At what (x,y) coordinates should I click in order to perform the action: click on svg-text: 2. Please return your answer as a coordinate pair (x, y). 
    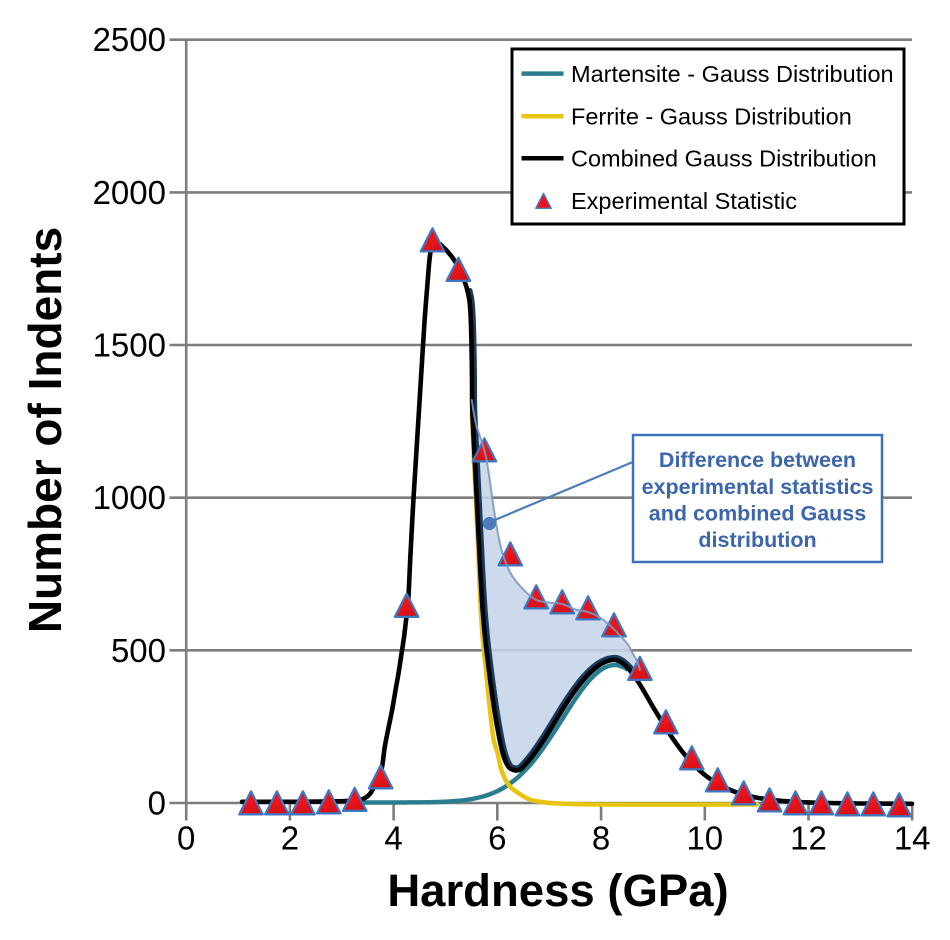
    Looking at the image, I should click on (290, 838).